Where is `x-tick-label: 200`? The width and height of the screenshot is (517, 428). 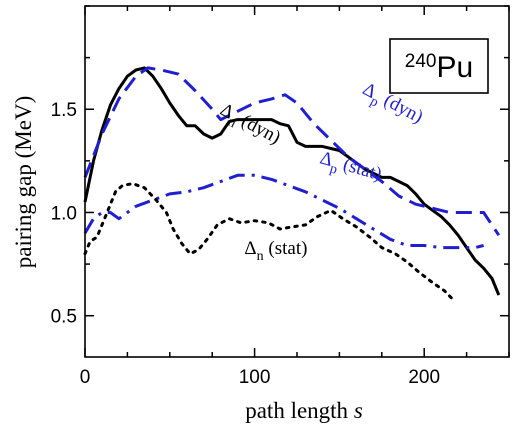
x-tick-label: 200 is located at coordinates (424, 377).